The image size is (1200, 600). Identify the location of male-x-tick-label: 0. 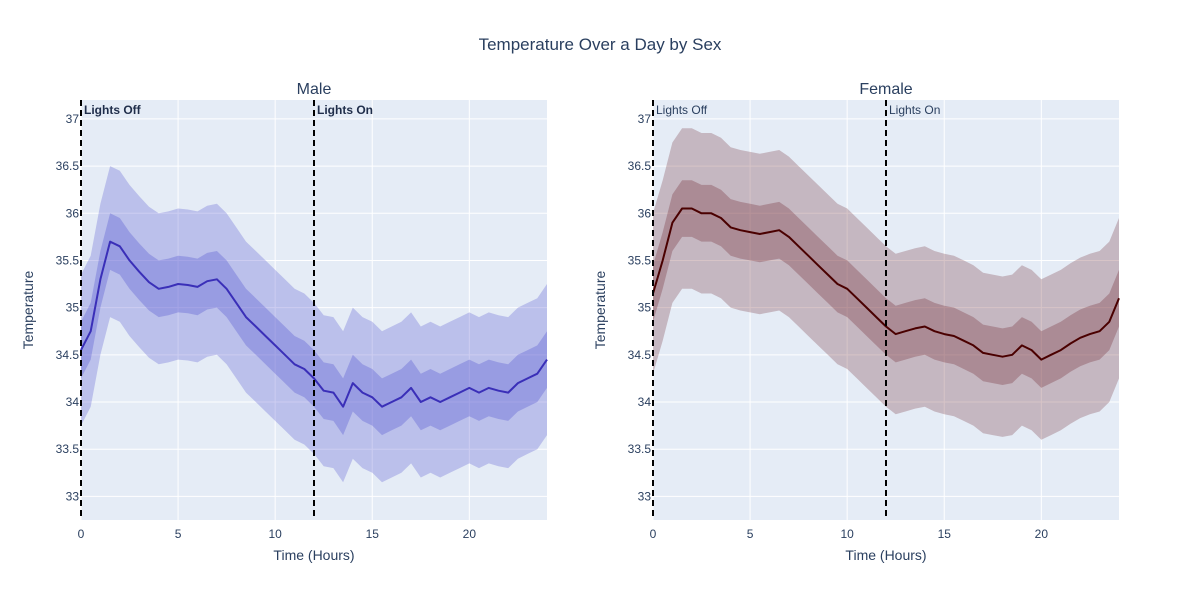
(81, 534).